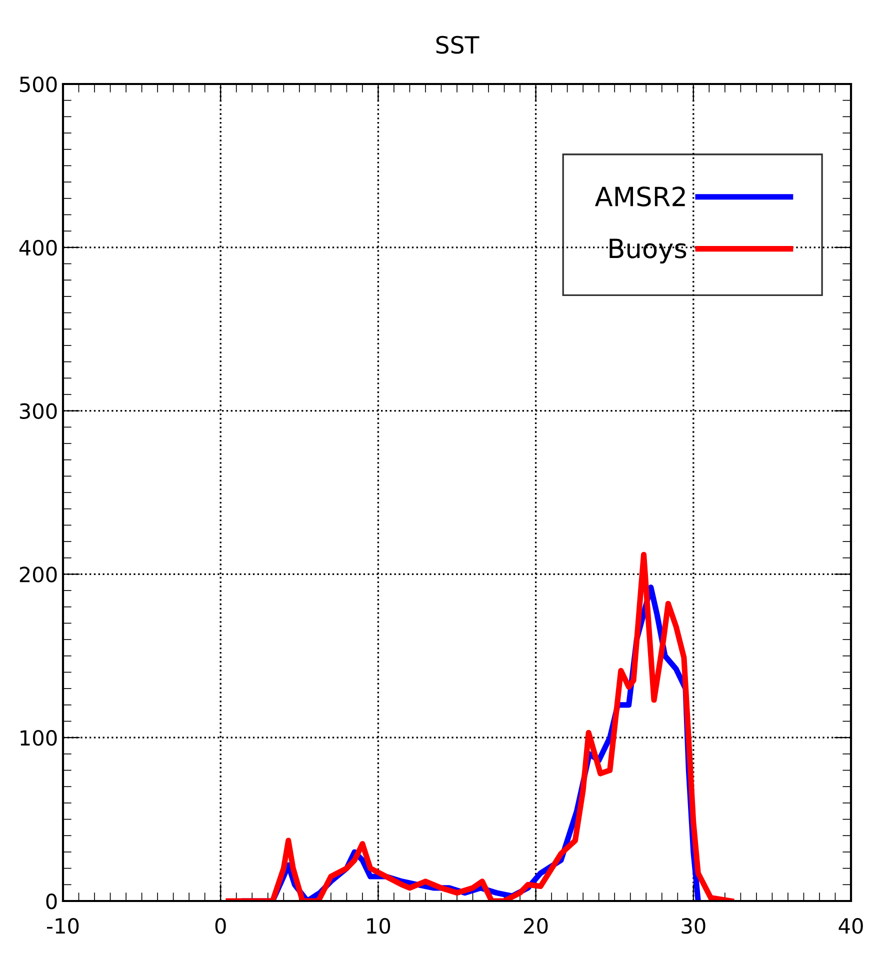 This screenshot has height=978, width=869. What do you see at coordinates (639, 196) in the screenshot?
I see `legend-label: AMSR2` at bounding box center [639, 196].